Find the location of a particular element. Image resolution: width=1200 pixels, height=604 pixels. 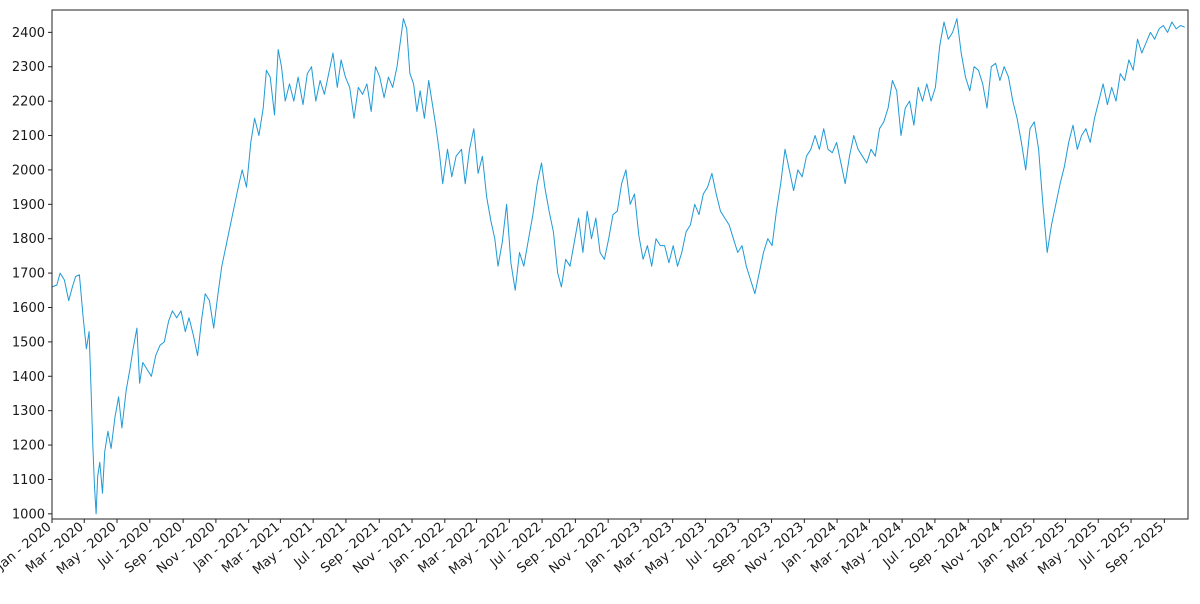

y-tick-label: 1300 is located at coordinates (28, 411).